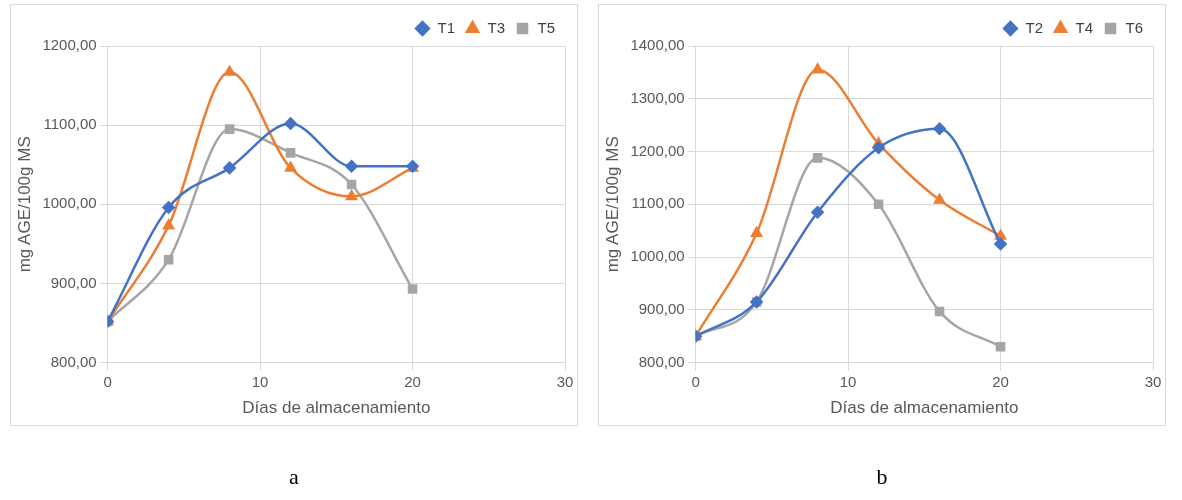 Image resolution: width=1182 pixels, height=500 pixels. Describe the element at coordinates (1084, 27) in the screenshot. I see `legend-label: T4` at that location.